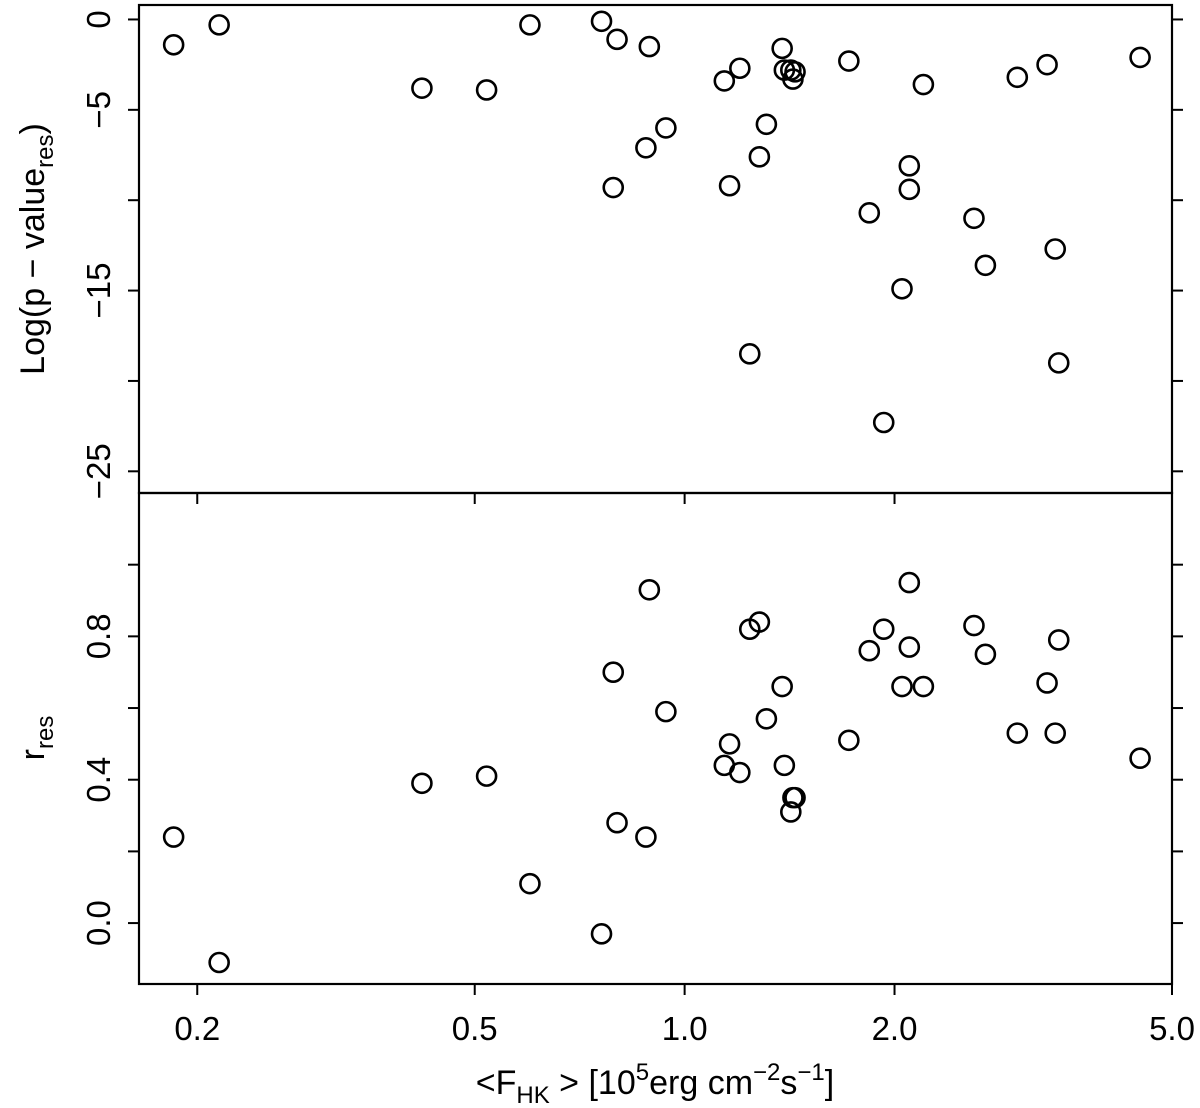 This screenshot has width=1200, height=1108. What do you see at coordinates (98, 291) in the screenshot?
I see `top-y-tick-label: −15` at bounding box center [98, 291].